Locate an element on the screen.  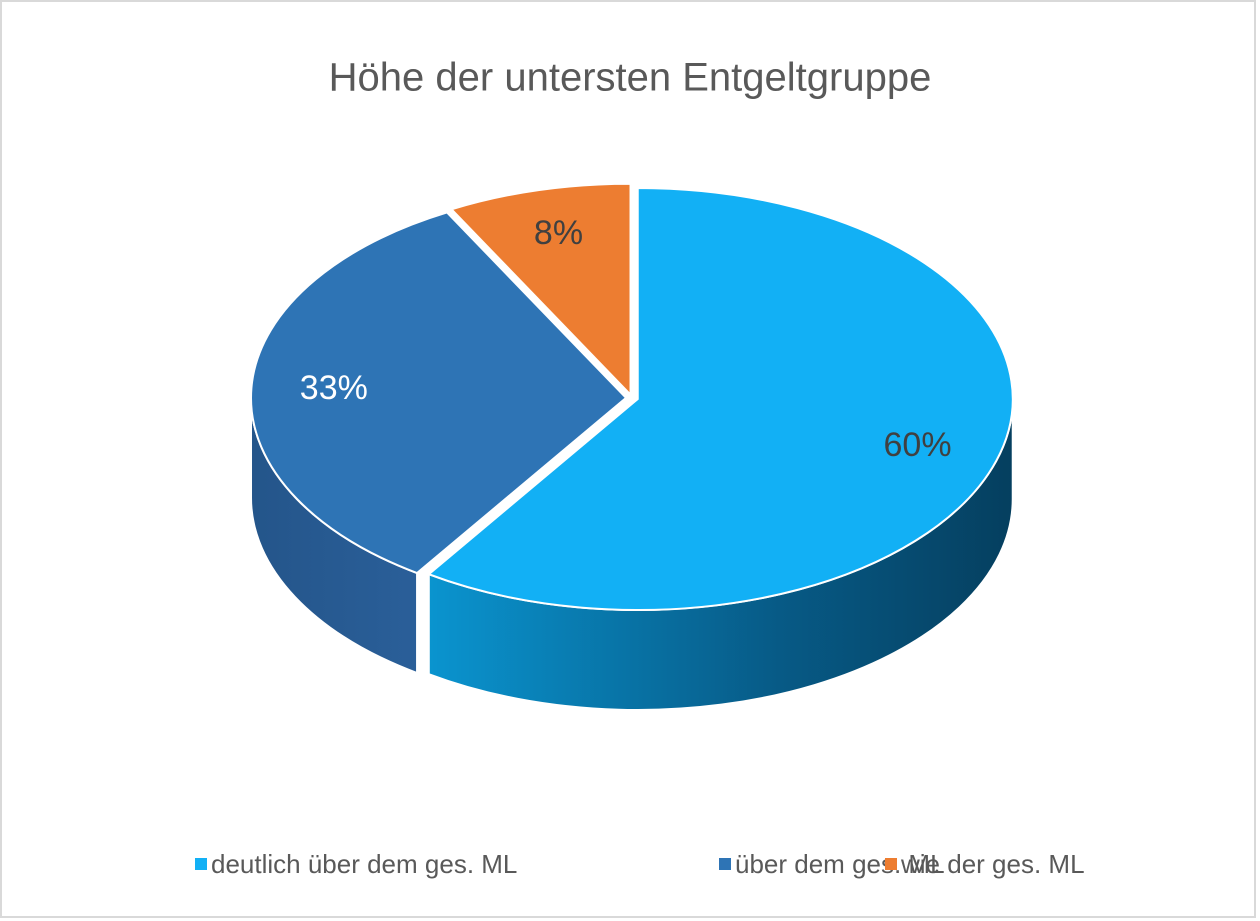
data-label: 8% is located at coordinates (558, 233).